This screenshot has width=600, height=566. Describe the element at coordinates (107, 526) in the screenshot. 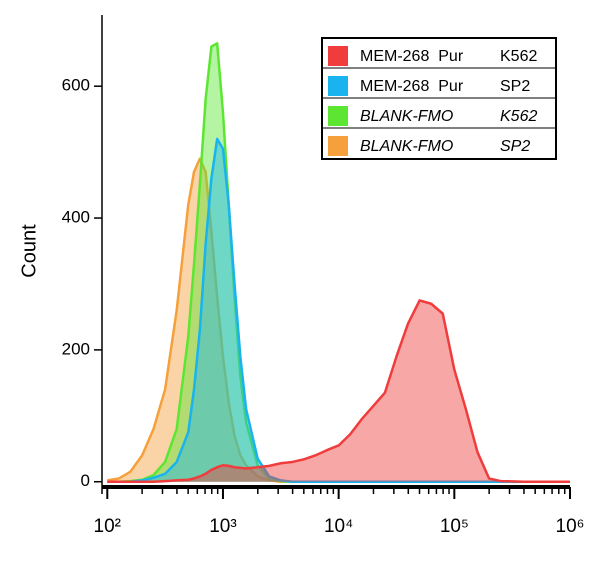

I see `x-tick-label: 10²` at that location.